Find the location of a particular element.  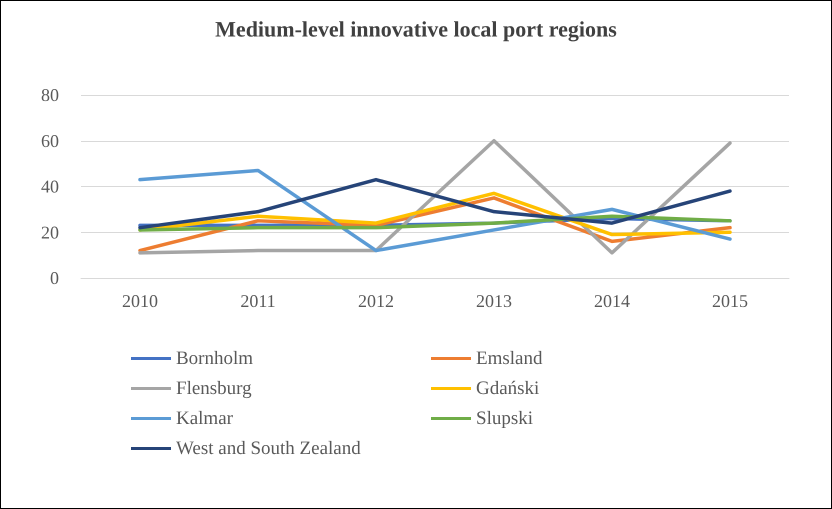

y-tick-label: 20 is located at coordinates (50, 232).